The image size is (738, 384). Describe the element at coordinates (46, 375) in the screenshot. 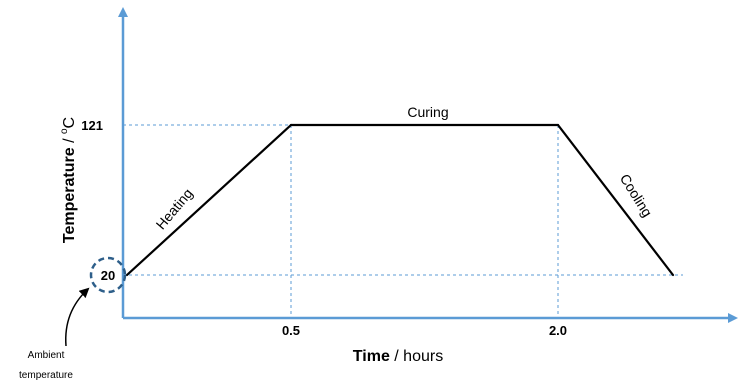

I see `annotation-line2: temperature` at that location.